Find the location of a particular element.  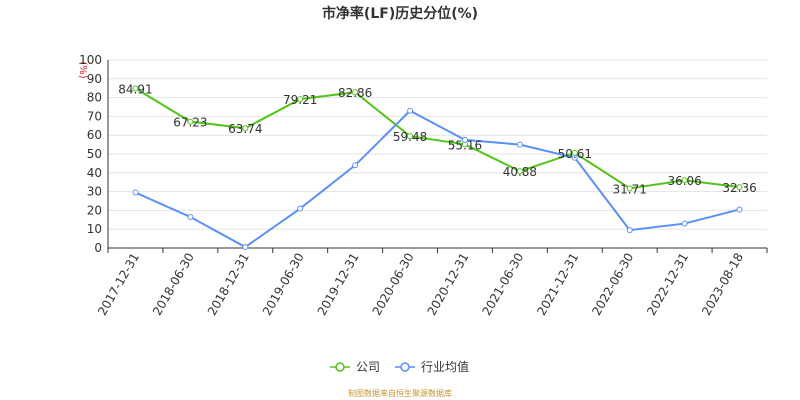

data-label: 32.36 is located at coordinates (739, 188).